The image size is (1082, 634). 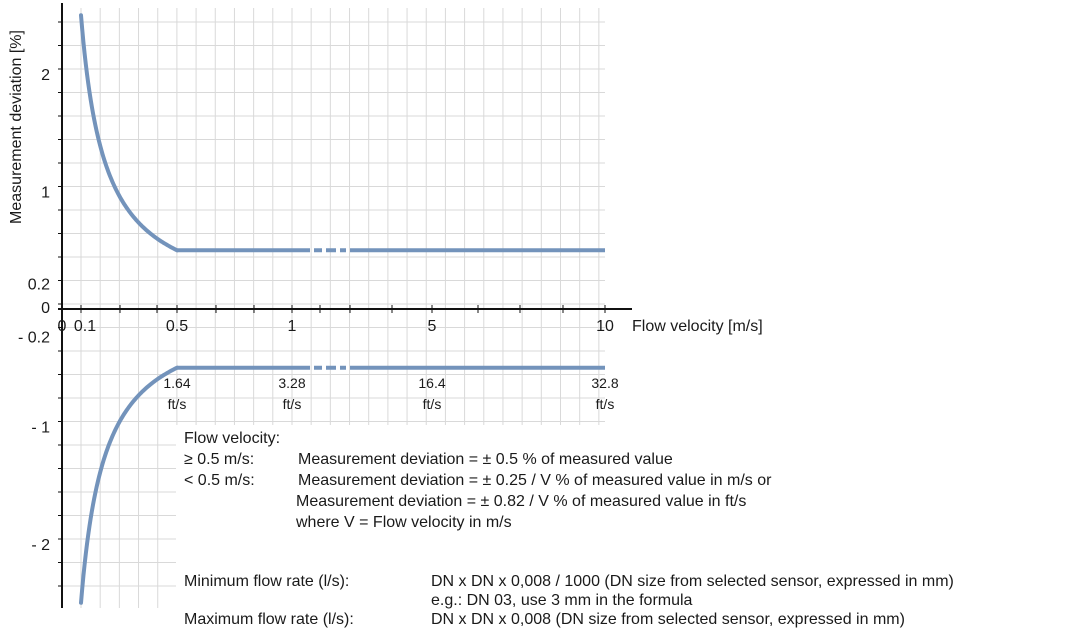 I want to click on x-axis-title: Flow velocity [m/s], so click(x=697, y=326).